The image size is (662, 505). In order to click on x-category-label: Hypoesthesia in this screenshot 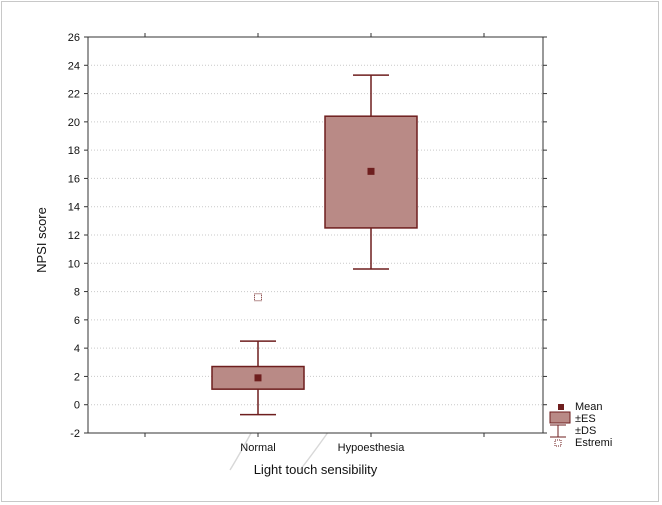, I will do `click(372, 448)`.